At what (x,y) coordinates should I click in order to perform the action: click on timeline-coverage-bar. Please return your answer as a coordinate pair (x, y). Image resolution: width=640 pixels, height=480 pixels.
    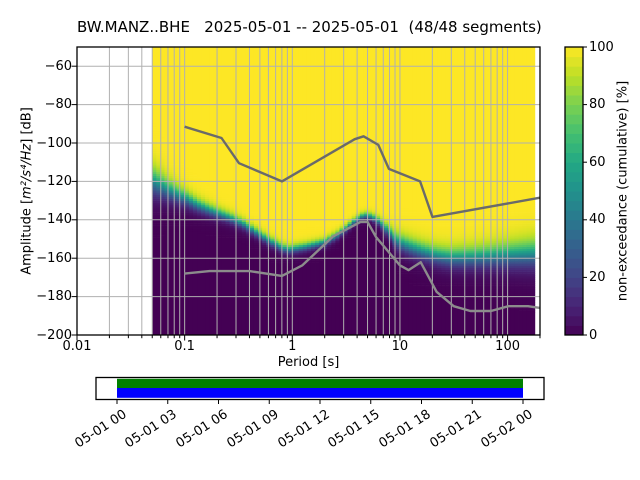
    Looking at the image, I should click on (320, 383).